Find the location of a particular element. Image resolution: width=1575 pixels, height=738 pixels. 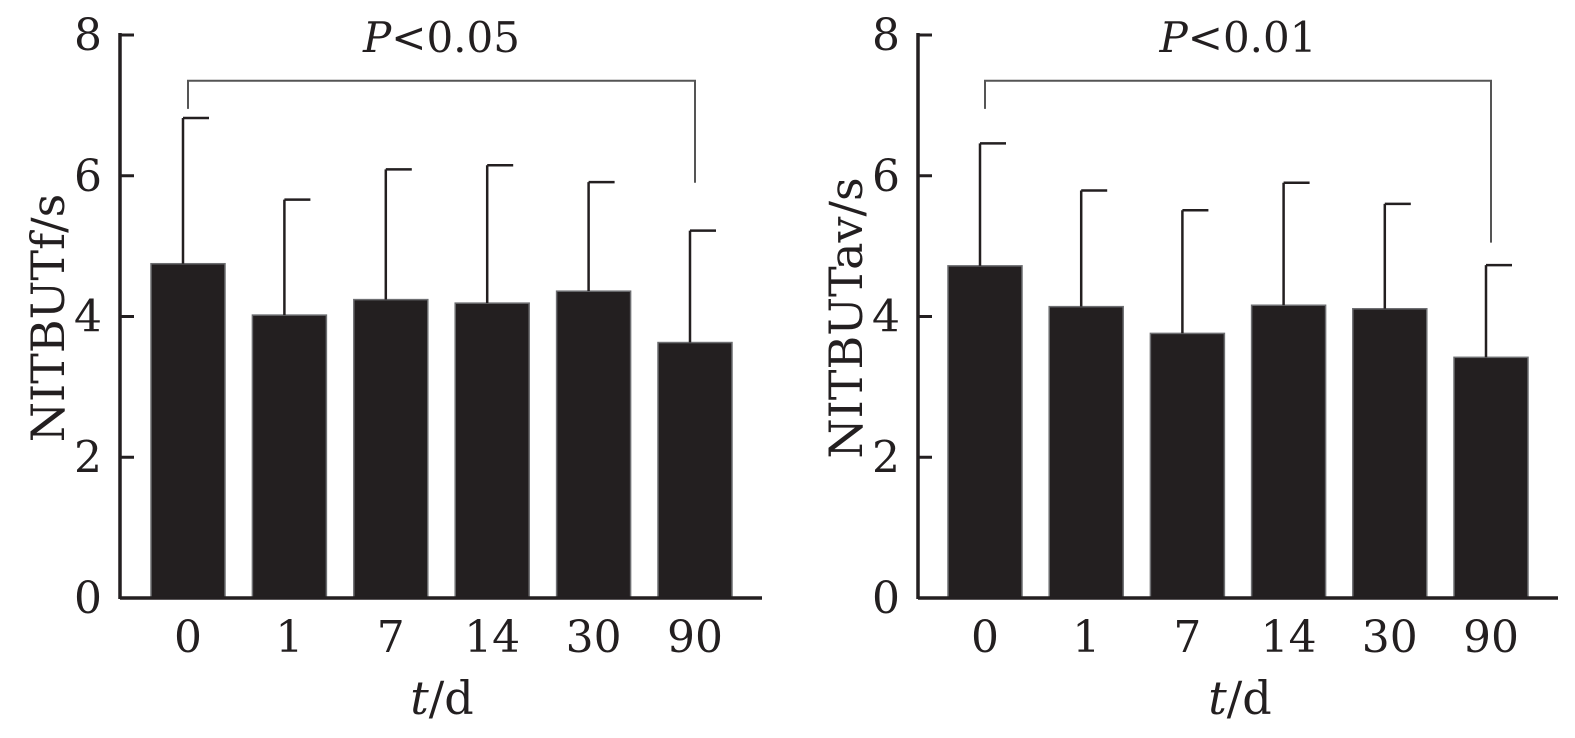

significance-label: P<0.05 is located at coordinates (441, 37).